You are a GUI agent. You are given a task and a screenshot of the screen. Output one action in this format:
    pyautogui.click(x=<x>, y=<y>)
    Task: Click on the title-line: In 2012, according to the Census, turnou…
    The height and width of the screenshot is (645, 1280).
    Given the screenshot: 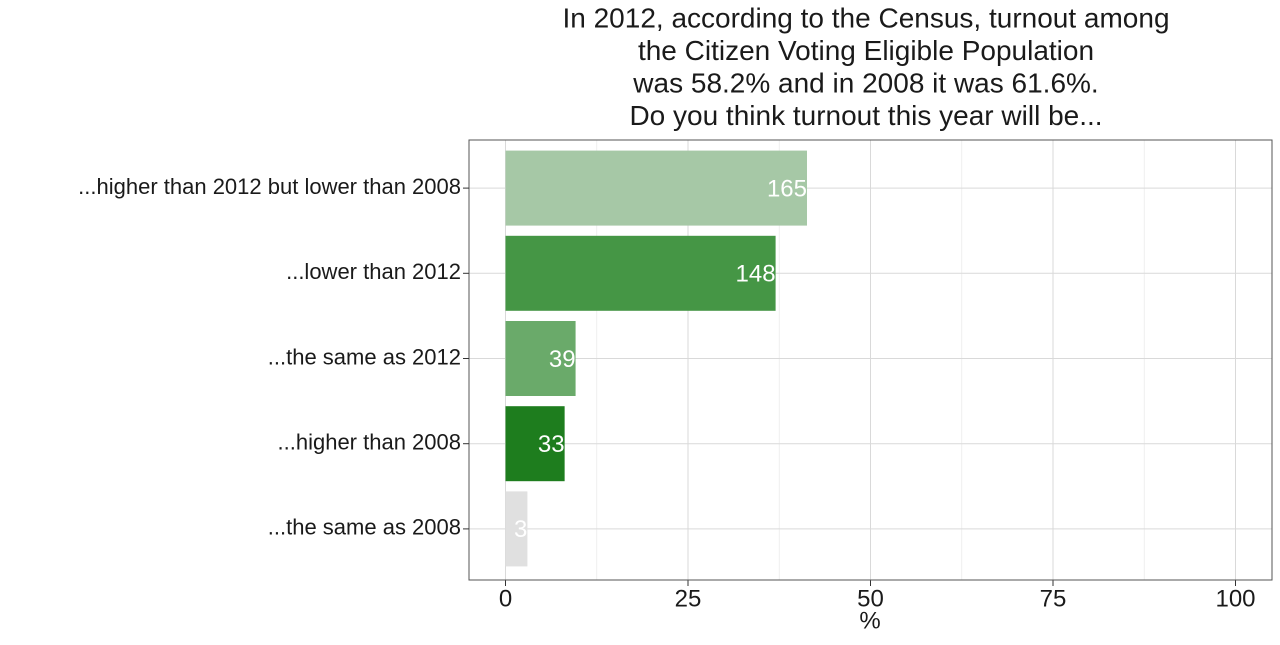 What is the action you would take?
    pyautogui.click(x=865, y=17)
    